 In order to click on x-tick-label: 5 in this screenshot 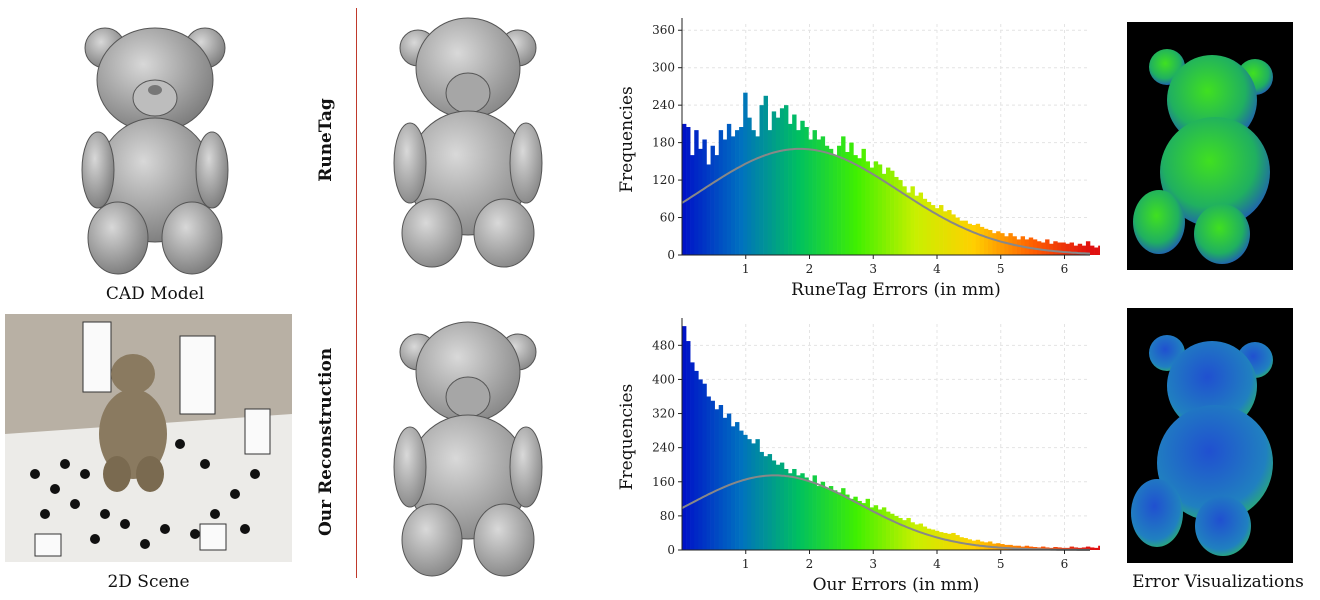, I will do `click(1001, 564)`.